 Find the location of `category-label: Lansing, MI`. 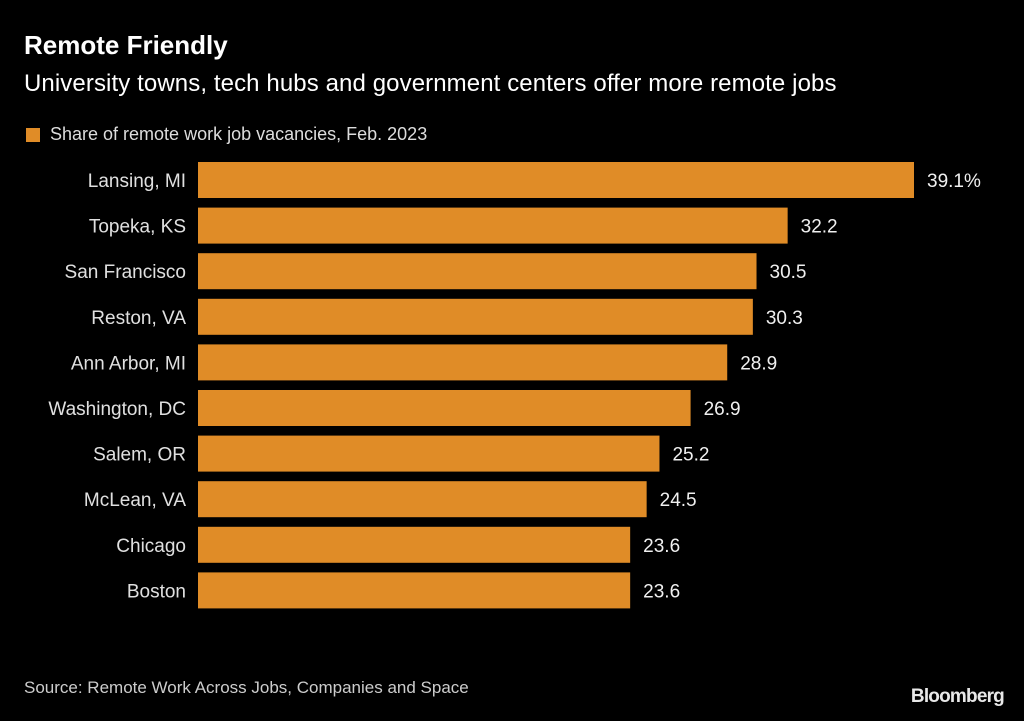

category-label: Lansing, MI is located at coordinates (137, 181).